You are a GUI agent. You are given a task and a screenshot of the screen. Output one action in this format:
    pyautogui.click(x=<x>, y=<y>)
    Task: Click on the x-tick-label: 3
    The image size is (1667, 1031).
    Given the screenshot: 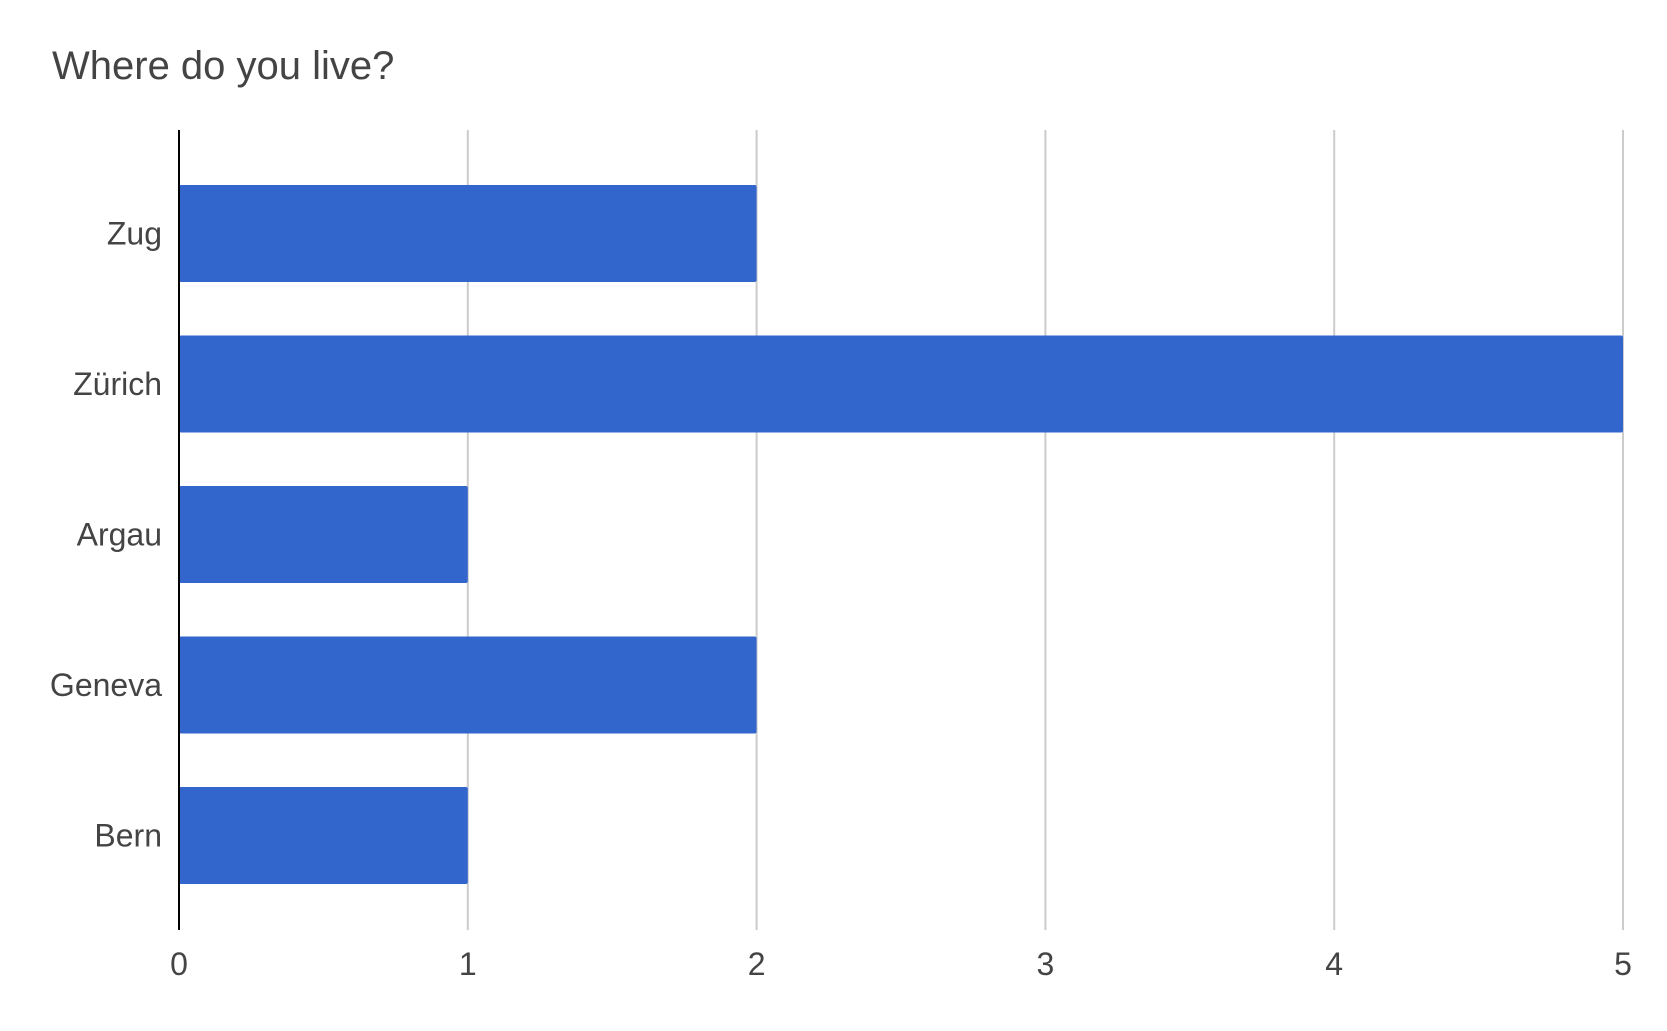 What is the action you would take?
    pyautogui.click(x=1046, y=964)
    